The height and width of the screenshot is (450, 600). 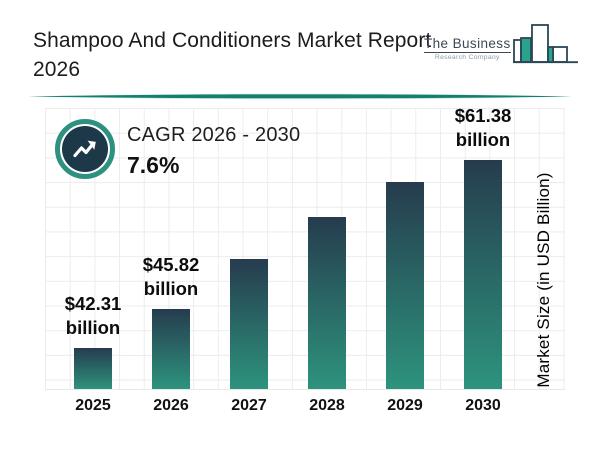 I want to click on logo-text: The Business Research Company, so click(x=467, y=48).